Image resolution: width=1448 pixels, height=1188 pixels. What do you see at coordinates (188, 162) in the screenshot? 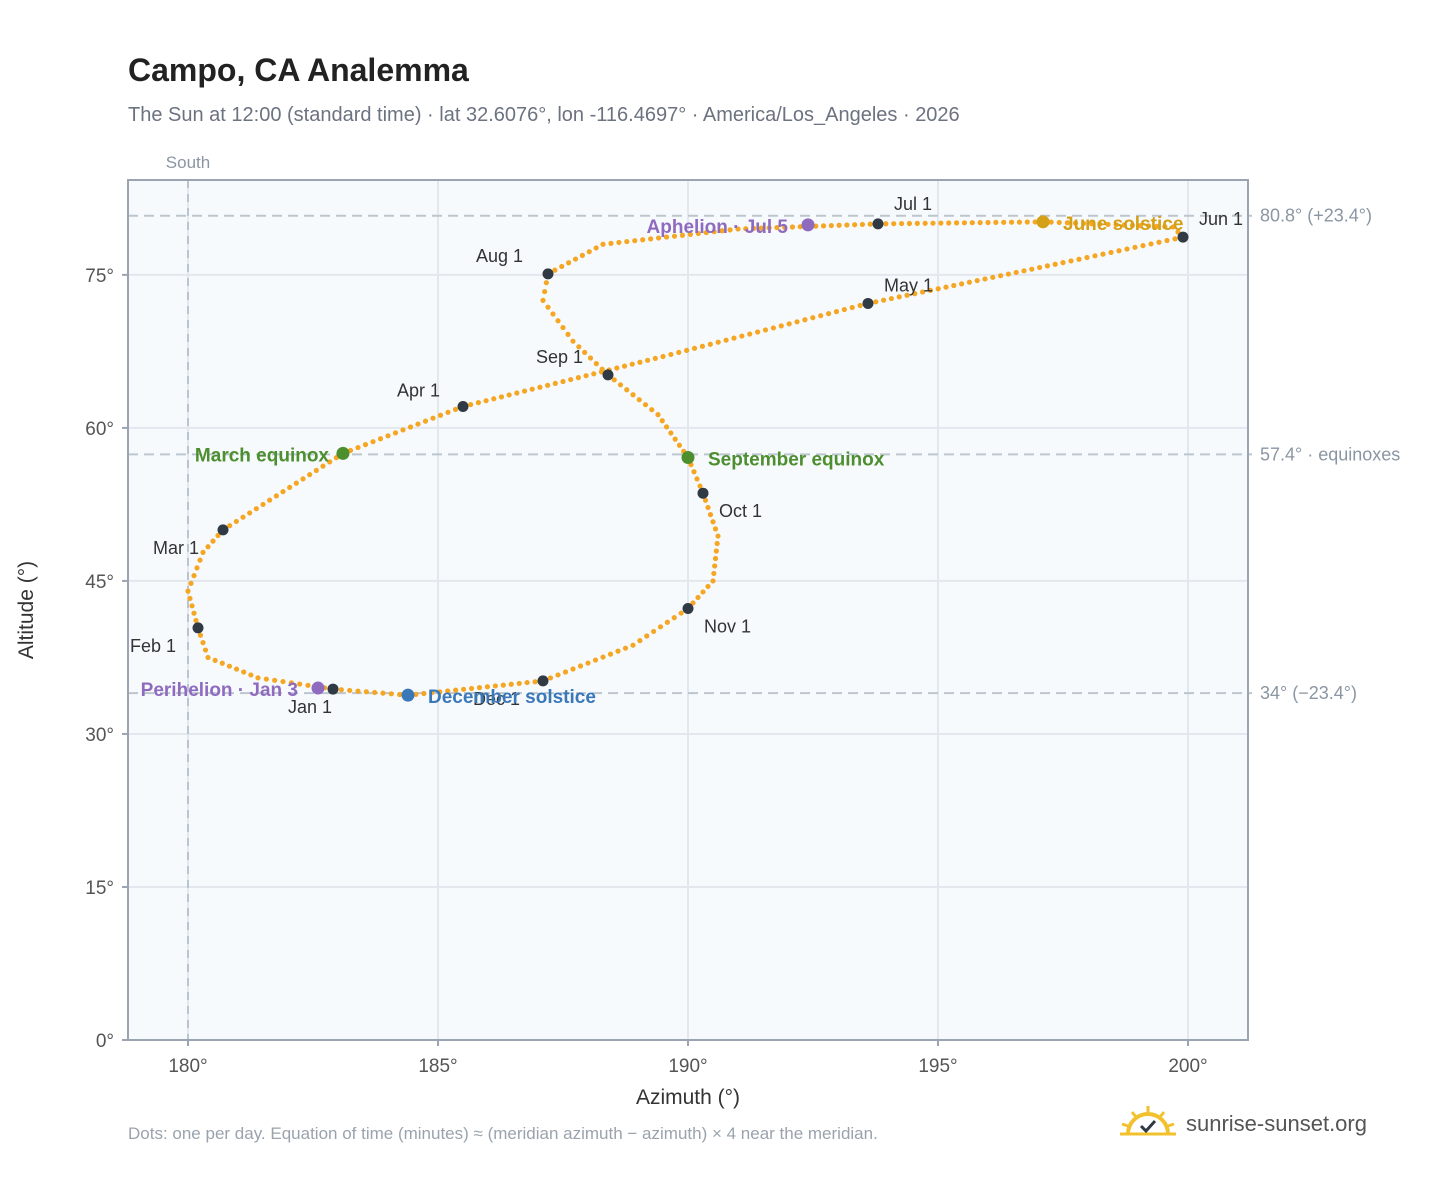
I see `meridian-label: South` at bounding box center [188, 162].